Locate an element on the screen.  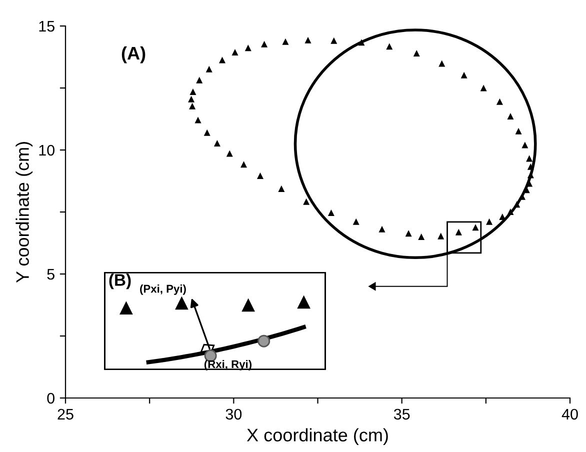
x-tick-label: 40 is located at coordinates (570, 414).